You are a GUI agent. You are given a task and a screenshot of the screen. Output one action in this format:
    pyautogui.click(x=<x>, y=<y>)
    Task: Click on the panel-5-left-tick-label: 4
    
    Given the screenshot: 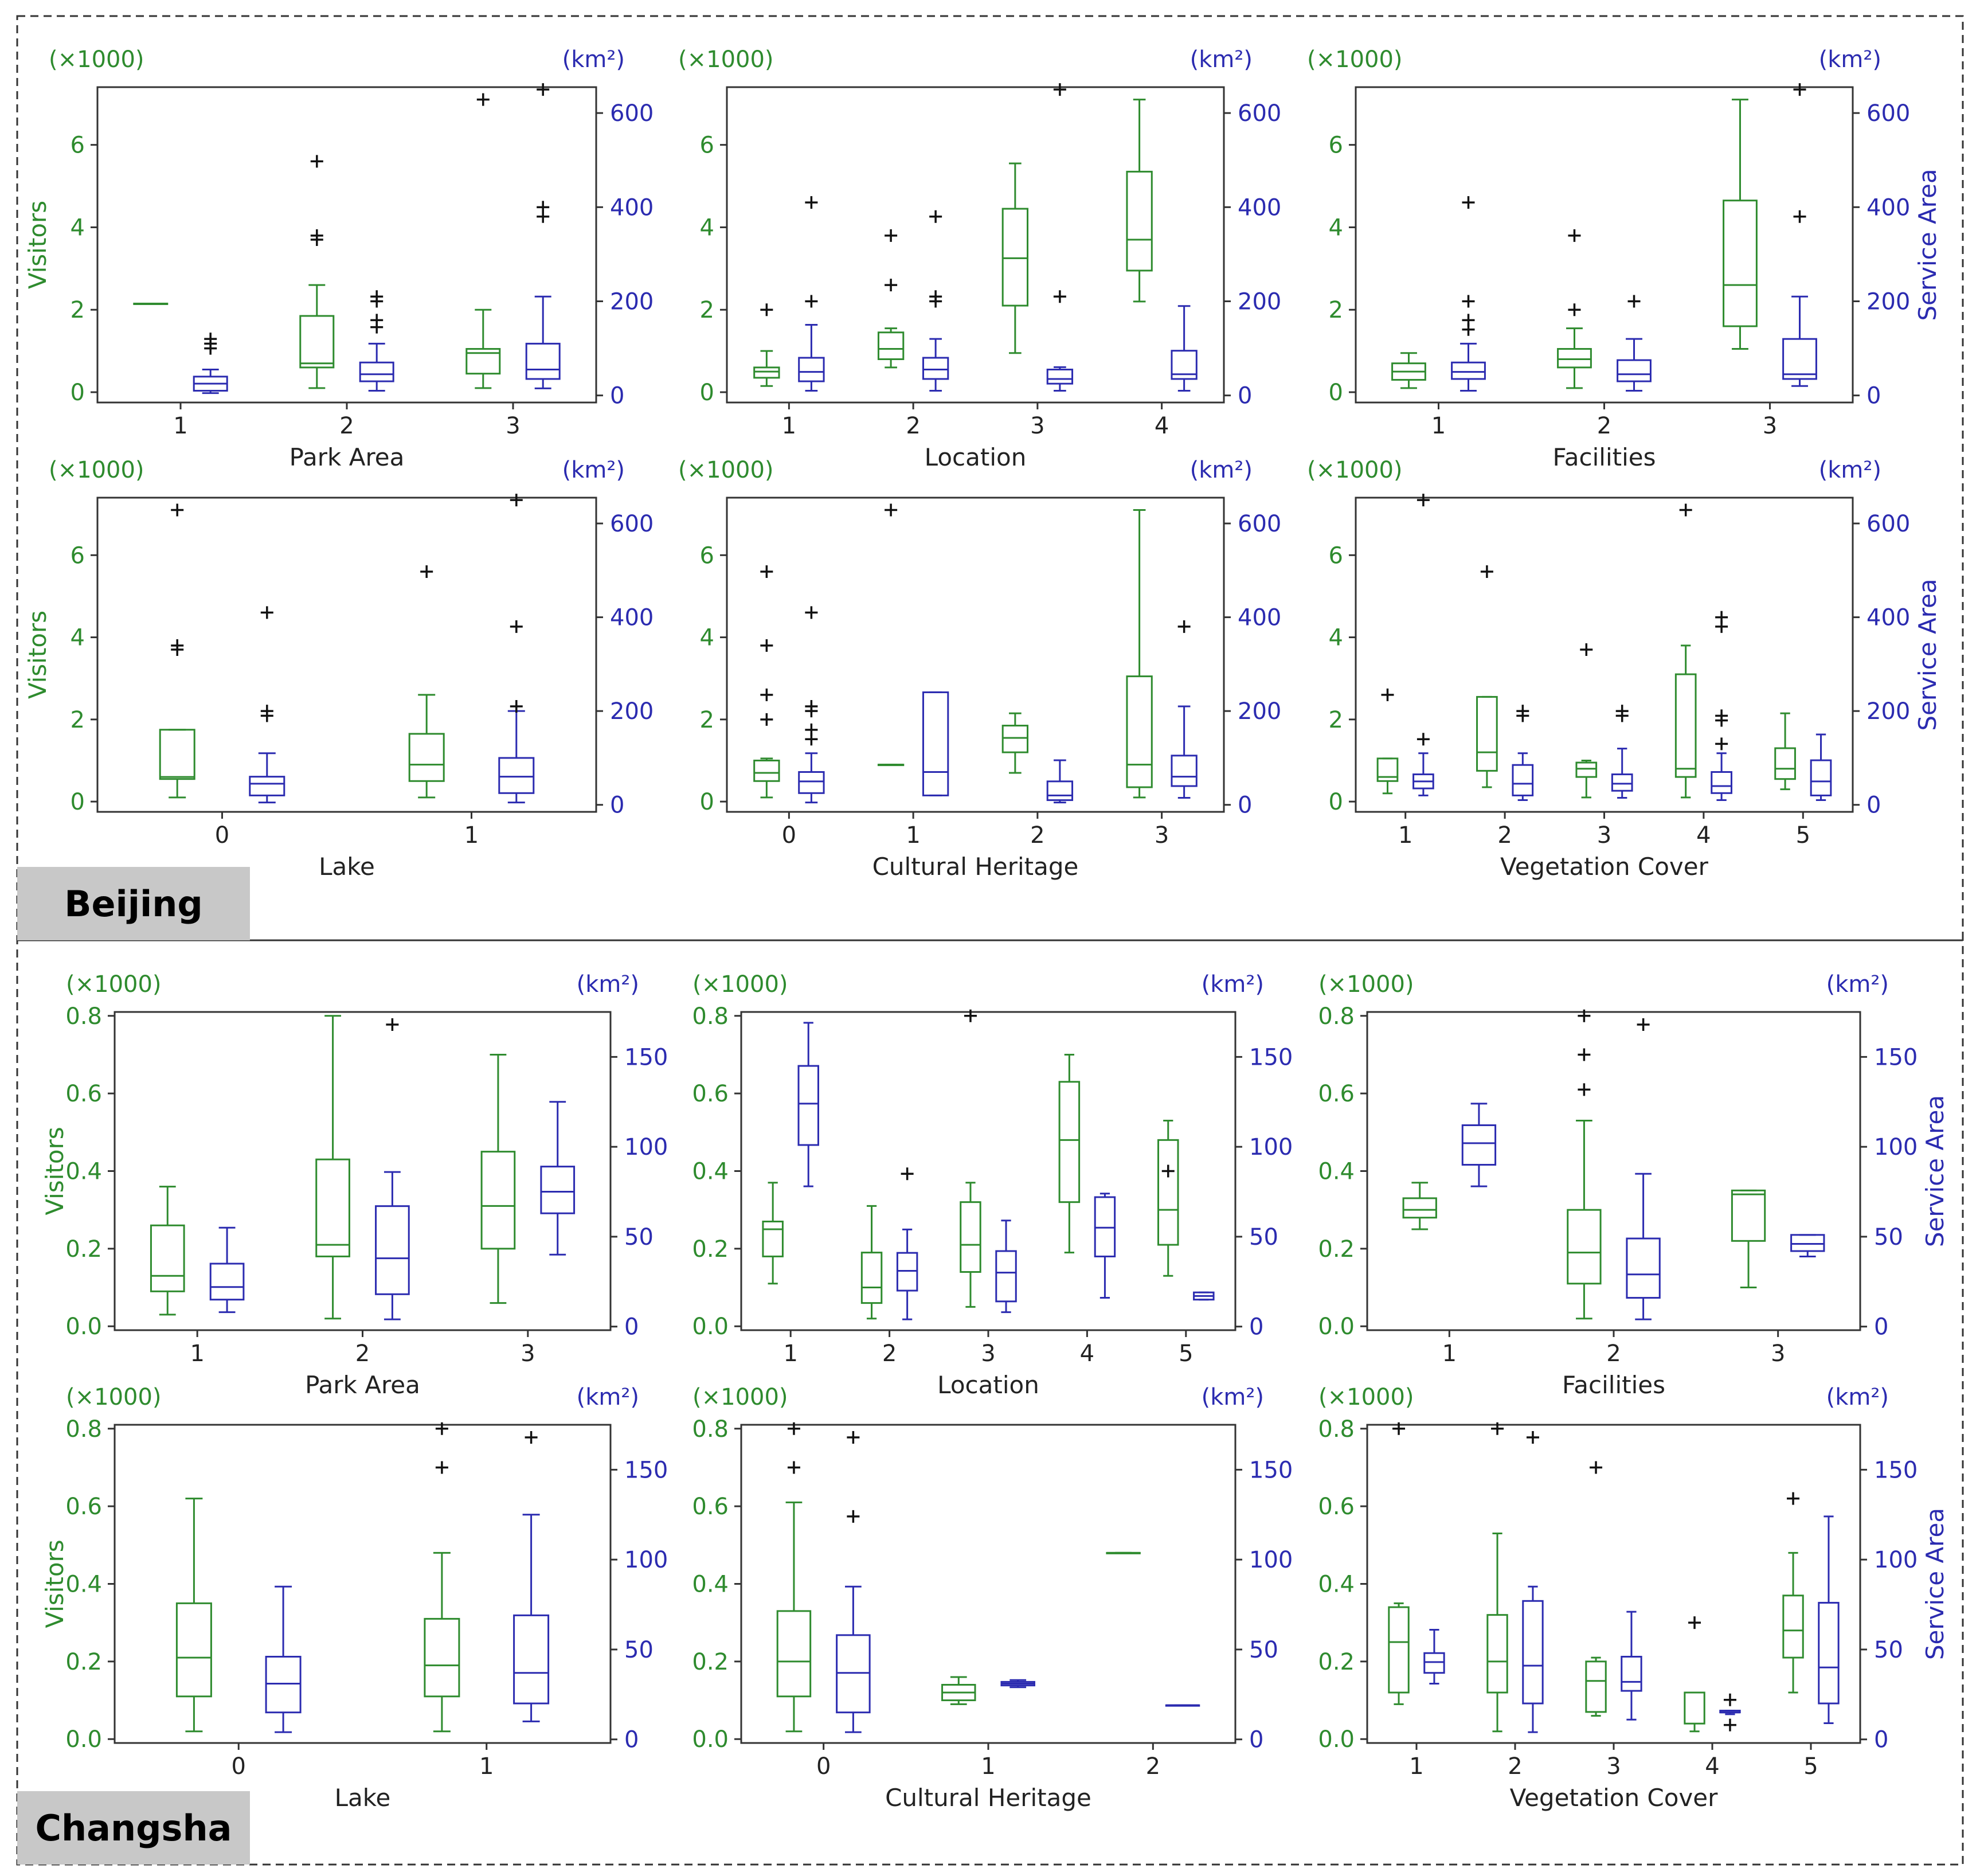 What is the action you would take?
    pyautogui.click(x=1336, y=638)
    